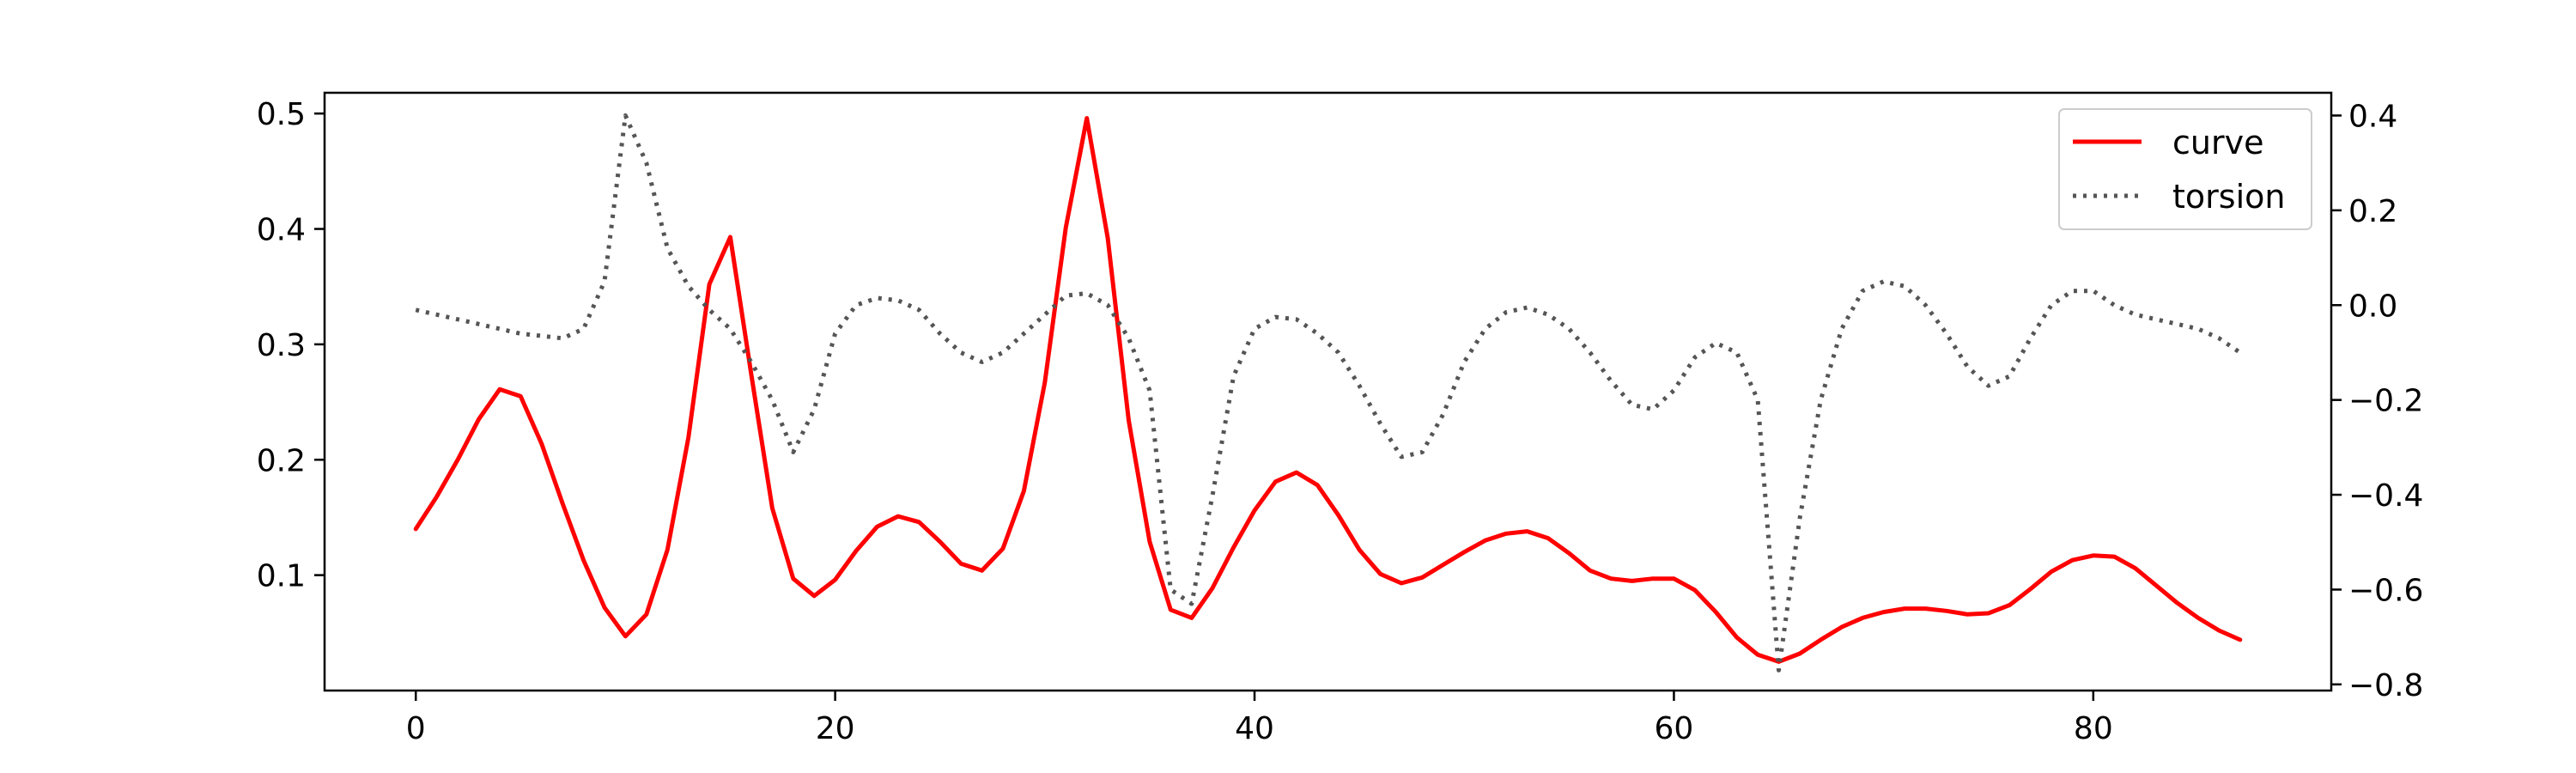 The width and height of the screenshot is (2576, 773). I want to click on y-right-tick-label: −0.2, so click(2385, 401).